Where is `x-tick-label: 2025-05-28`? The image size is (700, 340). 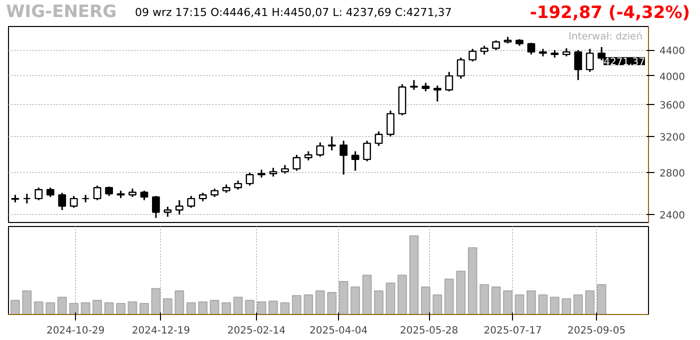
x-tick-label: 2025-05-28 is located at coordinates (429, 331).